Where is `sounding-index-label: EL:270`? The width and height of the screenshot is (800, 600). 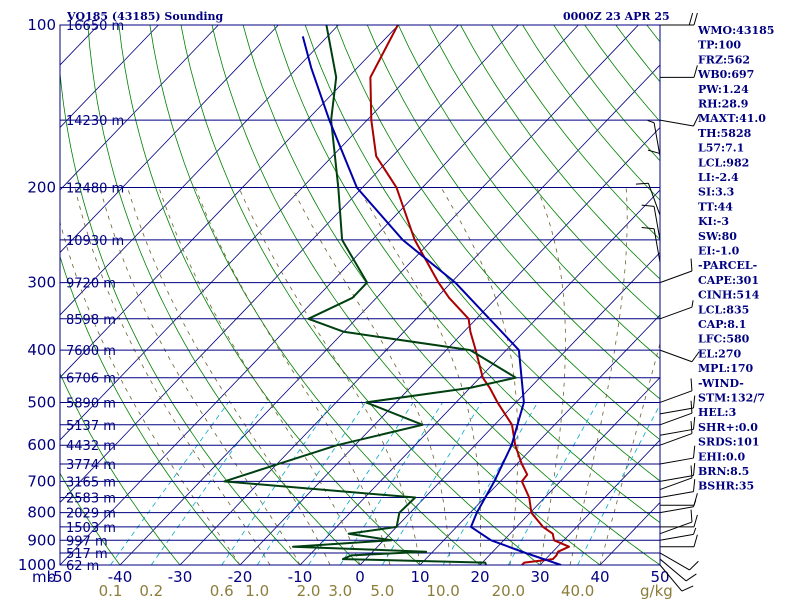 sounding-index-label: EL:270 is located at coordinates (719, 353).